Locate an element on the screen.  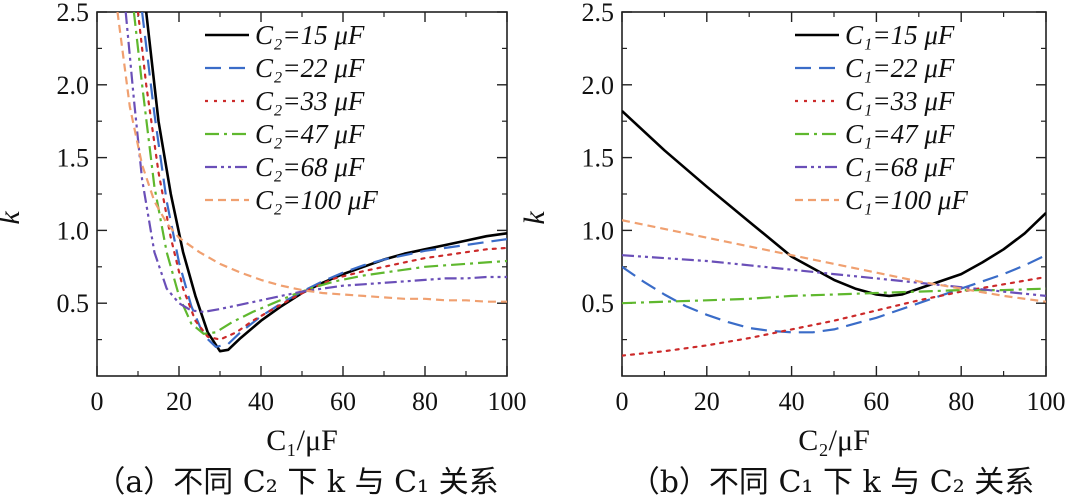
legend-label: C₁=47 μF is located at coordinates (900, 134).